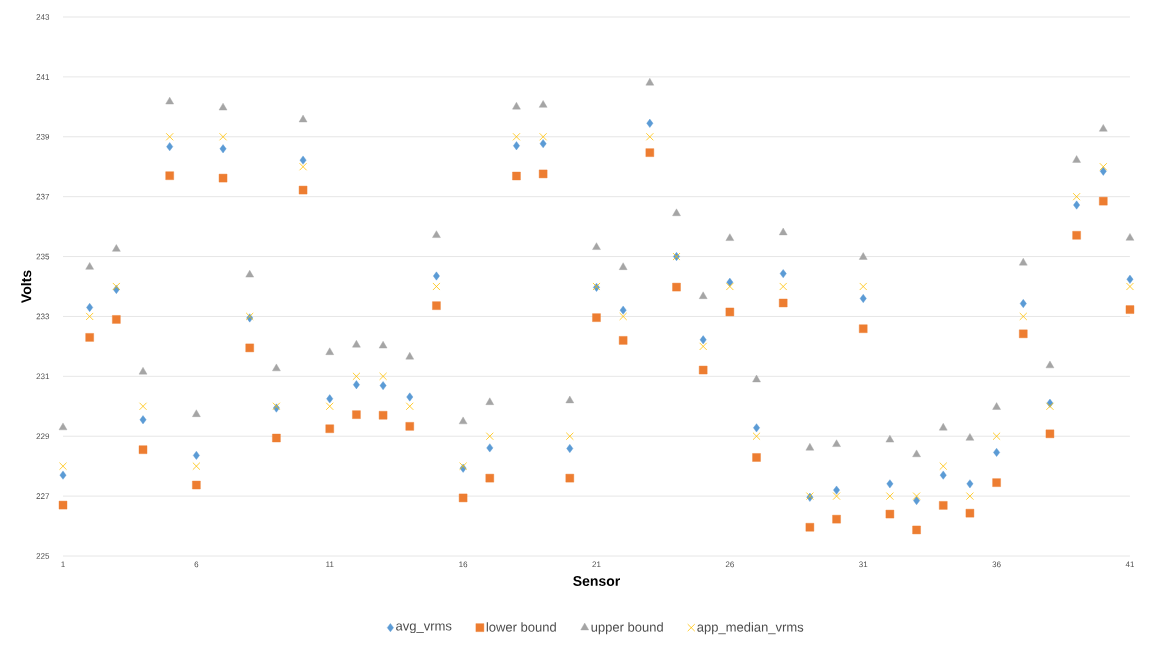  Describe the element at coordinates (627, 628) in the screenshot. I see `legend-label: upper bound` at that location.